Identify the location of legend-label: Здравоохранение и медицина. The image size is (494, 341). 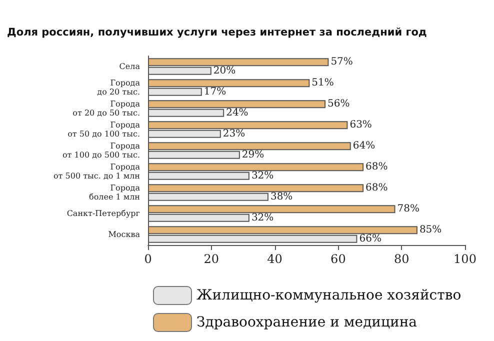
(307, 322).